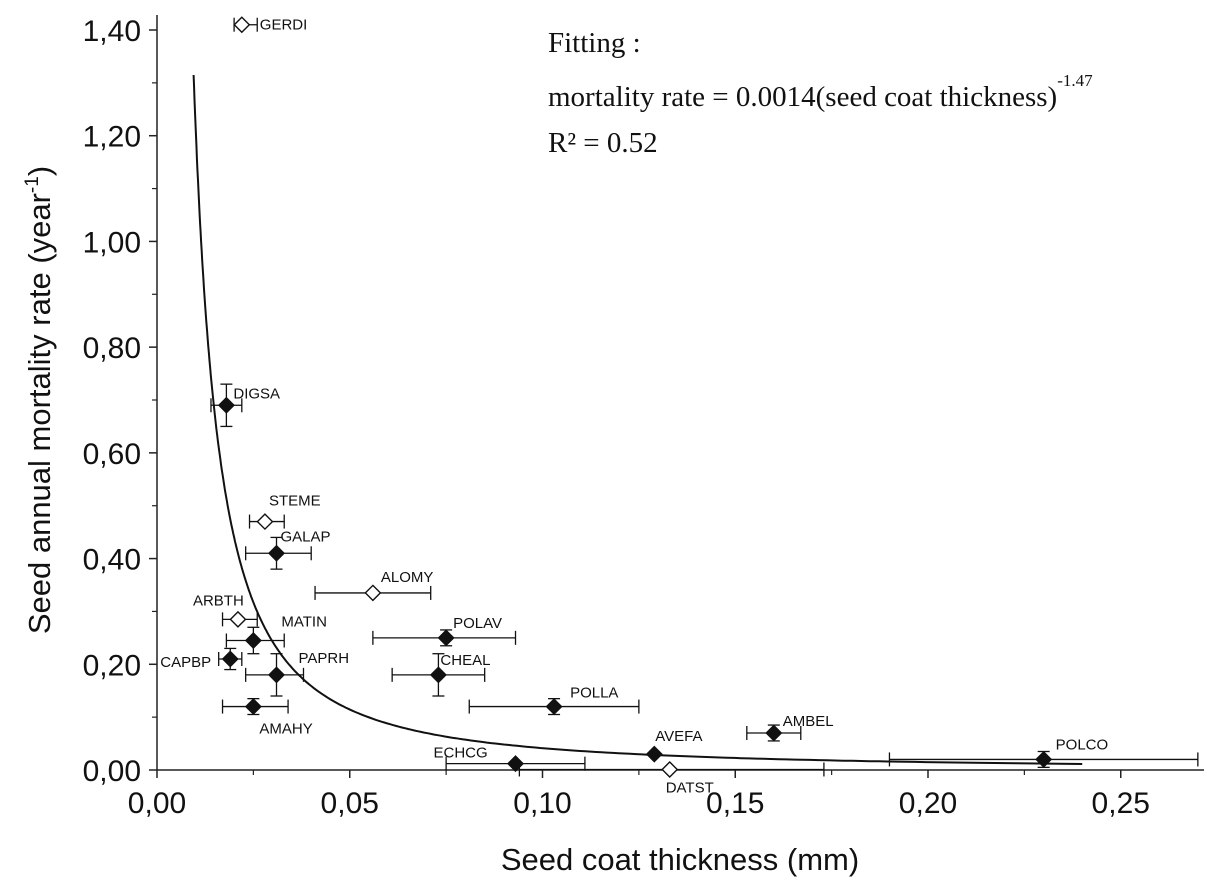  Describe the element at coordinates (808, 721) in the screenshot. I see `point-label: AMBEL` at that location.